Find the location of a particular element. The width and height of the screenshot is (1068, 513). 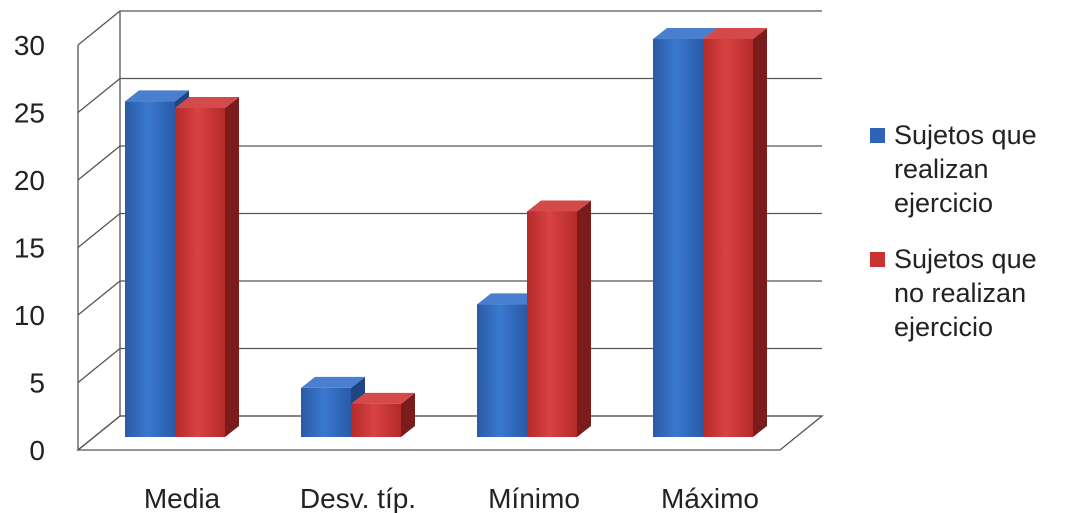

x-category-label: Media is located at coordinates (182, 498).